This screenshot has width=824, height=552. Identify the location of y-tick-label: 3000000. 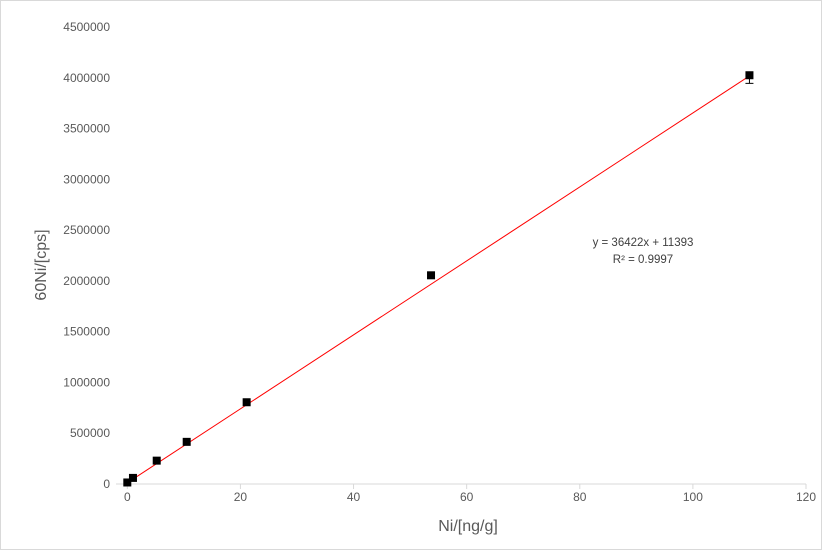
(86, 179).